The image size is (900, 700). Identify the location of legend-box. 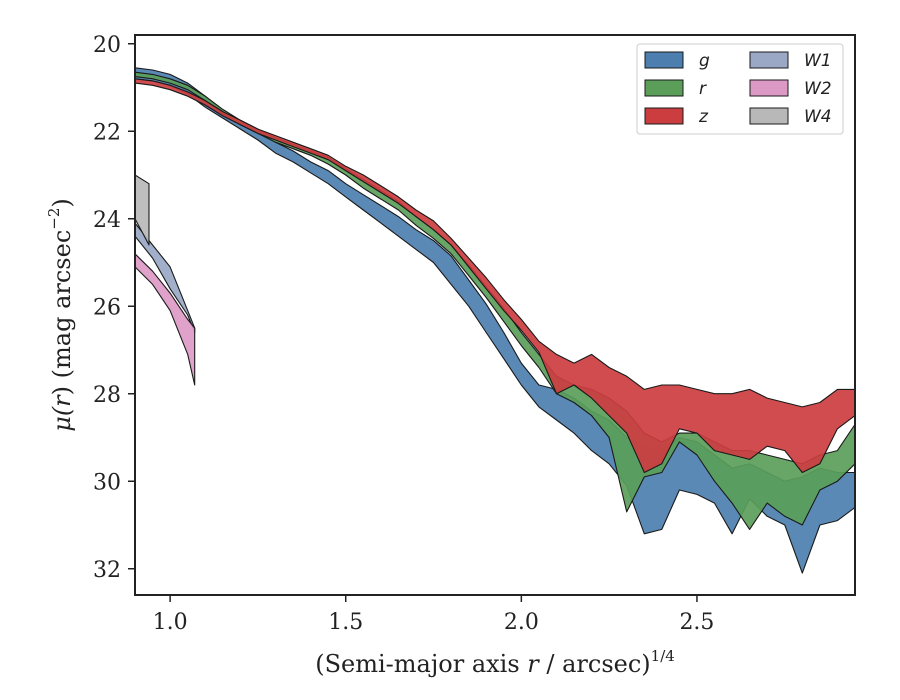
(740, 89).